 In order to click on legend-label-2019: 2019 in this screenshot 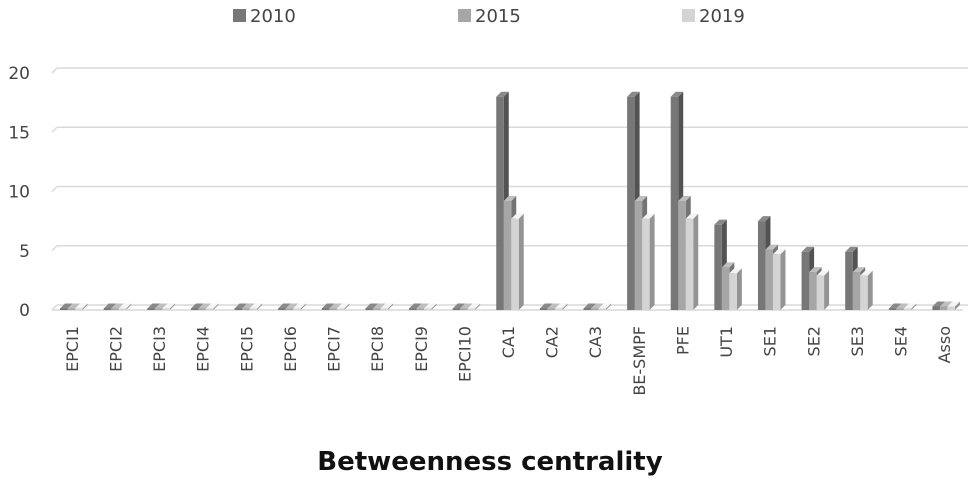, I will do `click(722, 16)`.